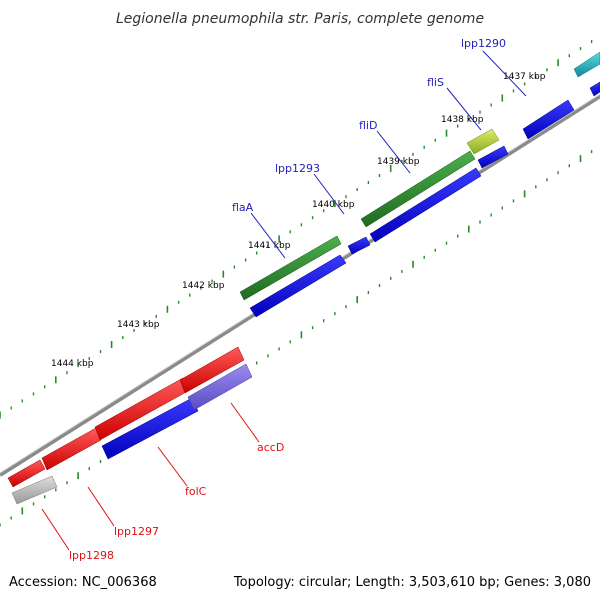  I want to click on leader-fliS, so click(464, 109).